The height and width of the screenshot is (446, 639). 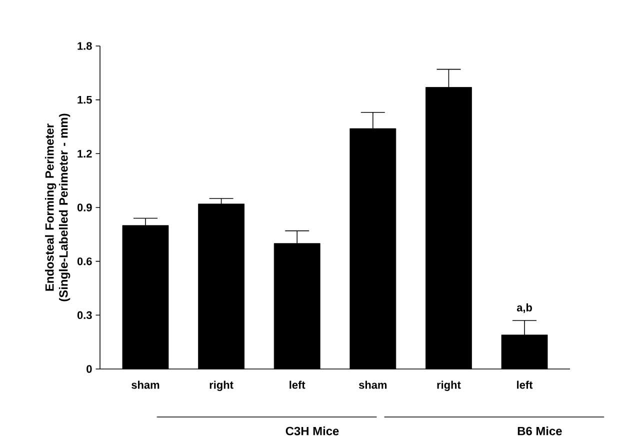 I want to click on y-tick-label: 0.6, so click(x=84, y=261).